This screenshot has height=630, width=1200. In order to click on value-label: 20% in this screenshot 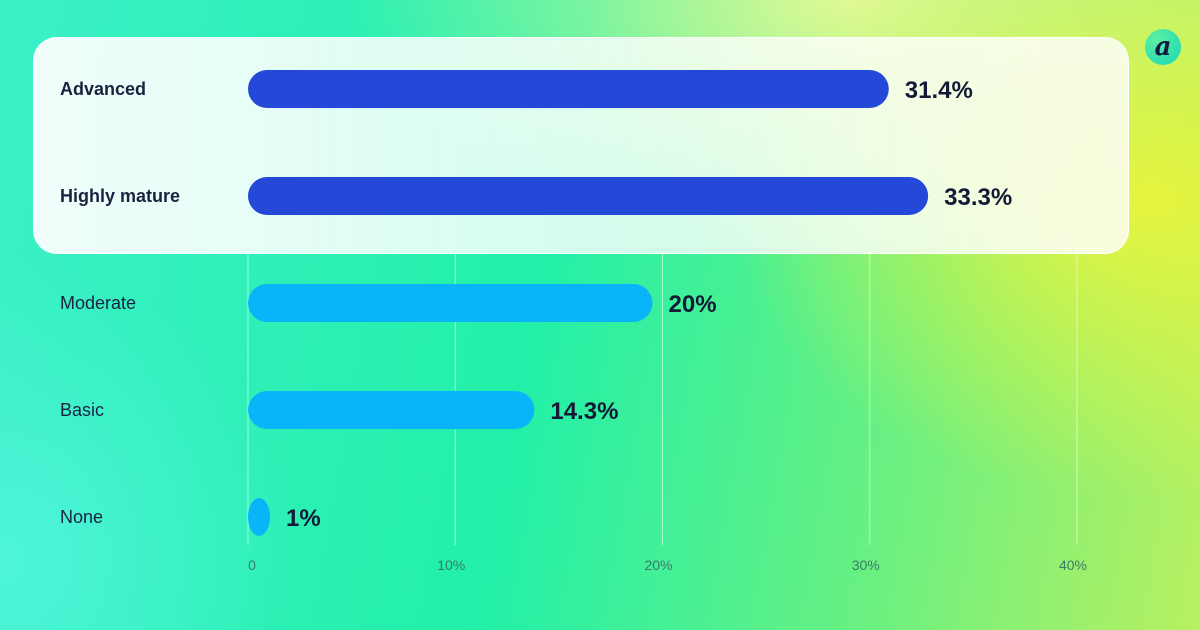, I will do `click(693, 304)`.